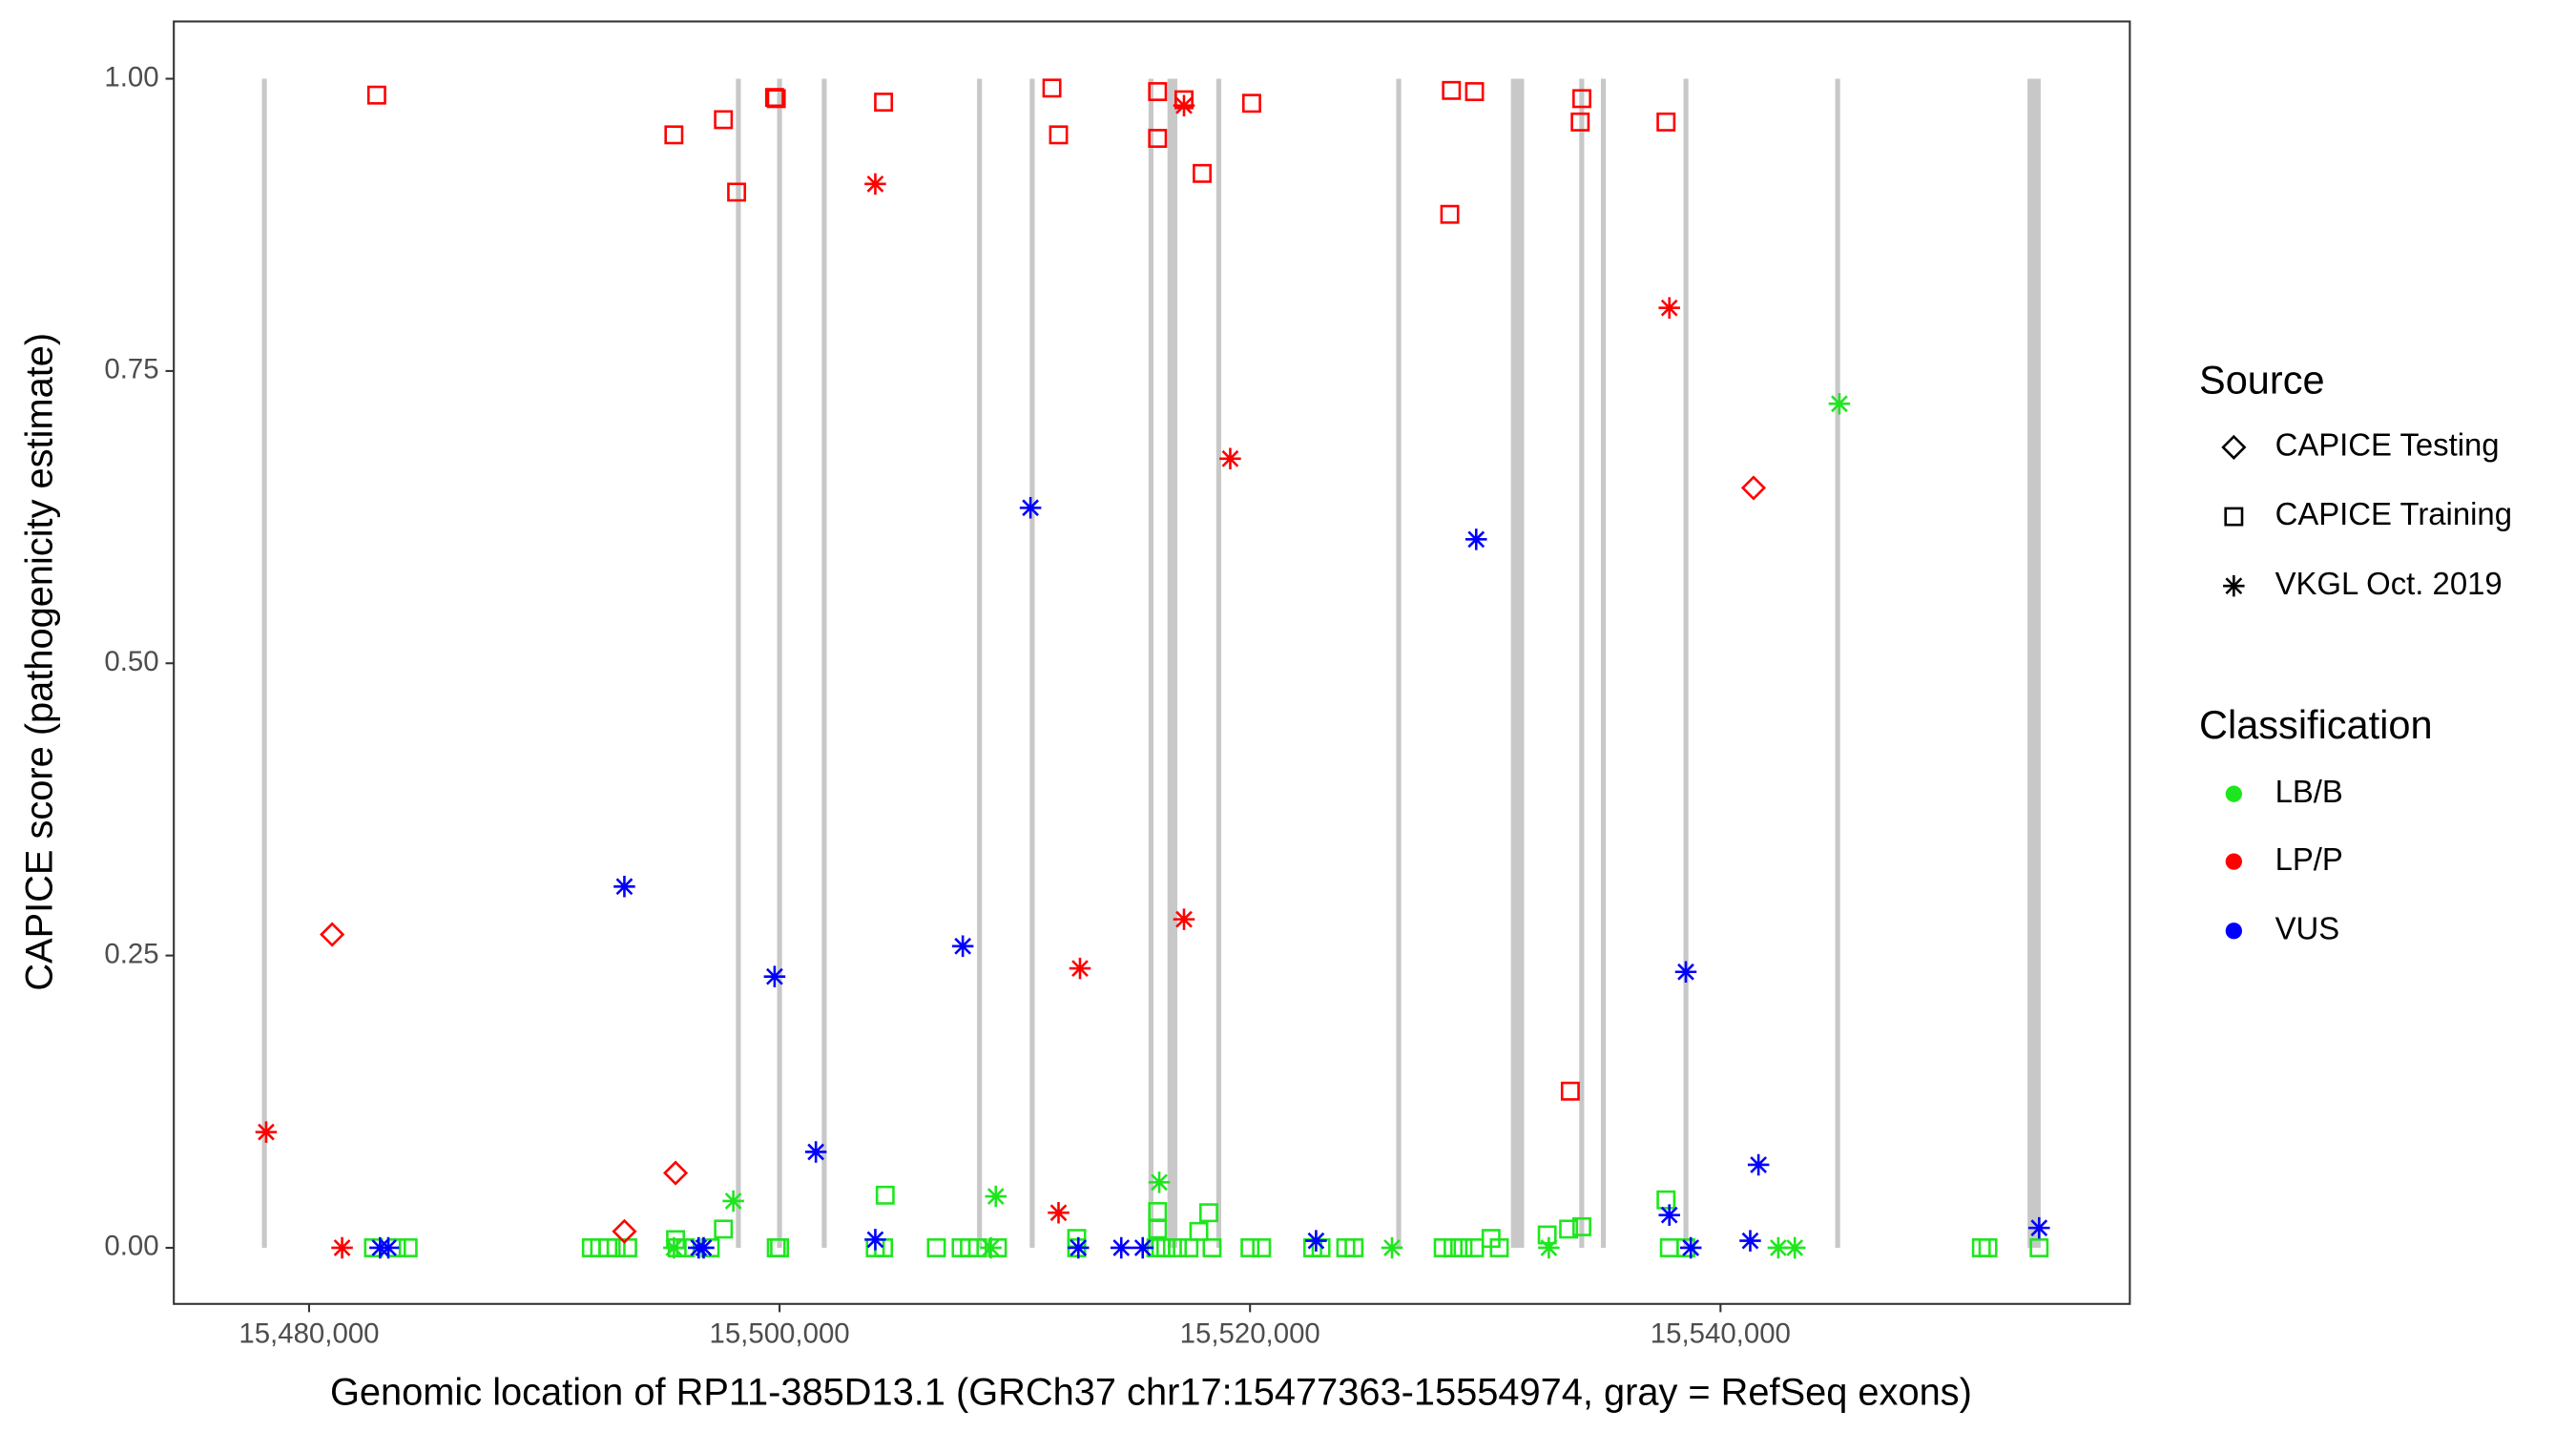 The width and height of the screenshot is (2576, 1431). What do you see at coordinates (2393, 513) in the screenshot?
I see `legend-label: CAPICE Training` at bounding box center [2393, 513].